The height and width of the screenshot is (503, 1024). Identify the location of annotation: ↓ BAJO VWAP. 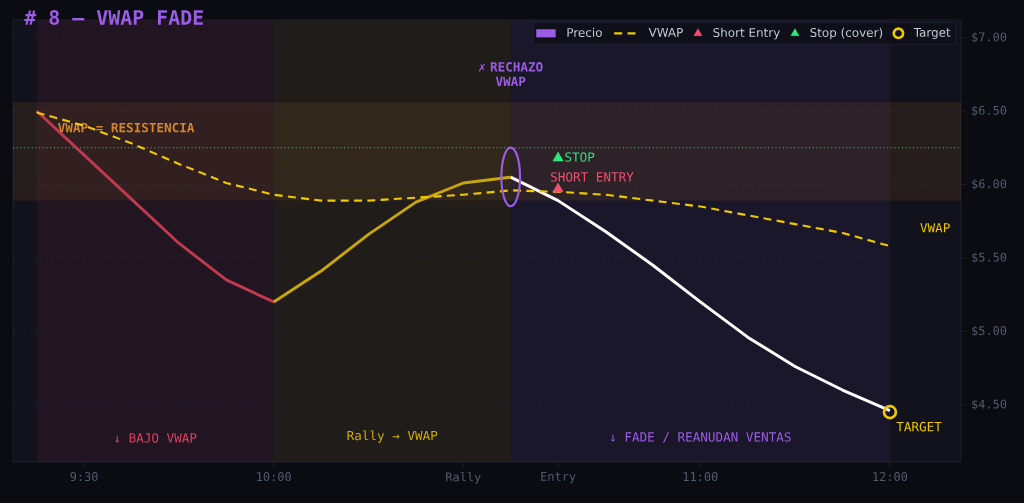
(156, 438).